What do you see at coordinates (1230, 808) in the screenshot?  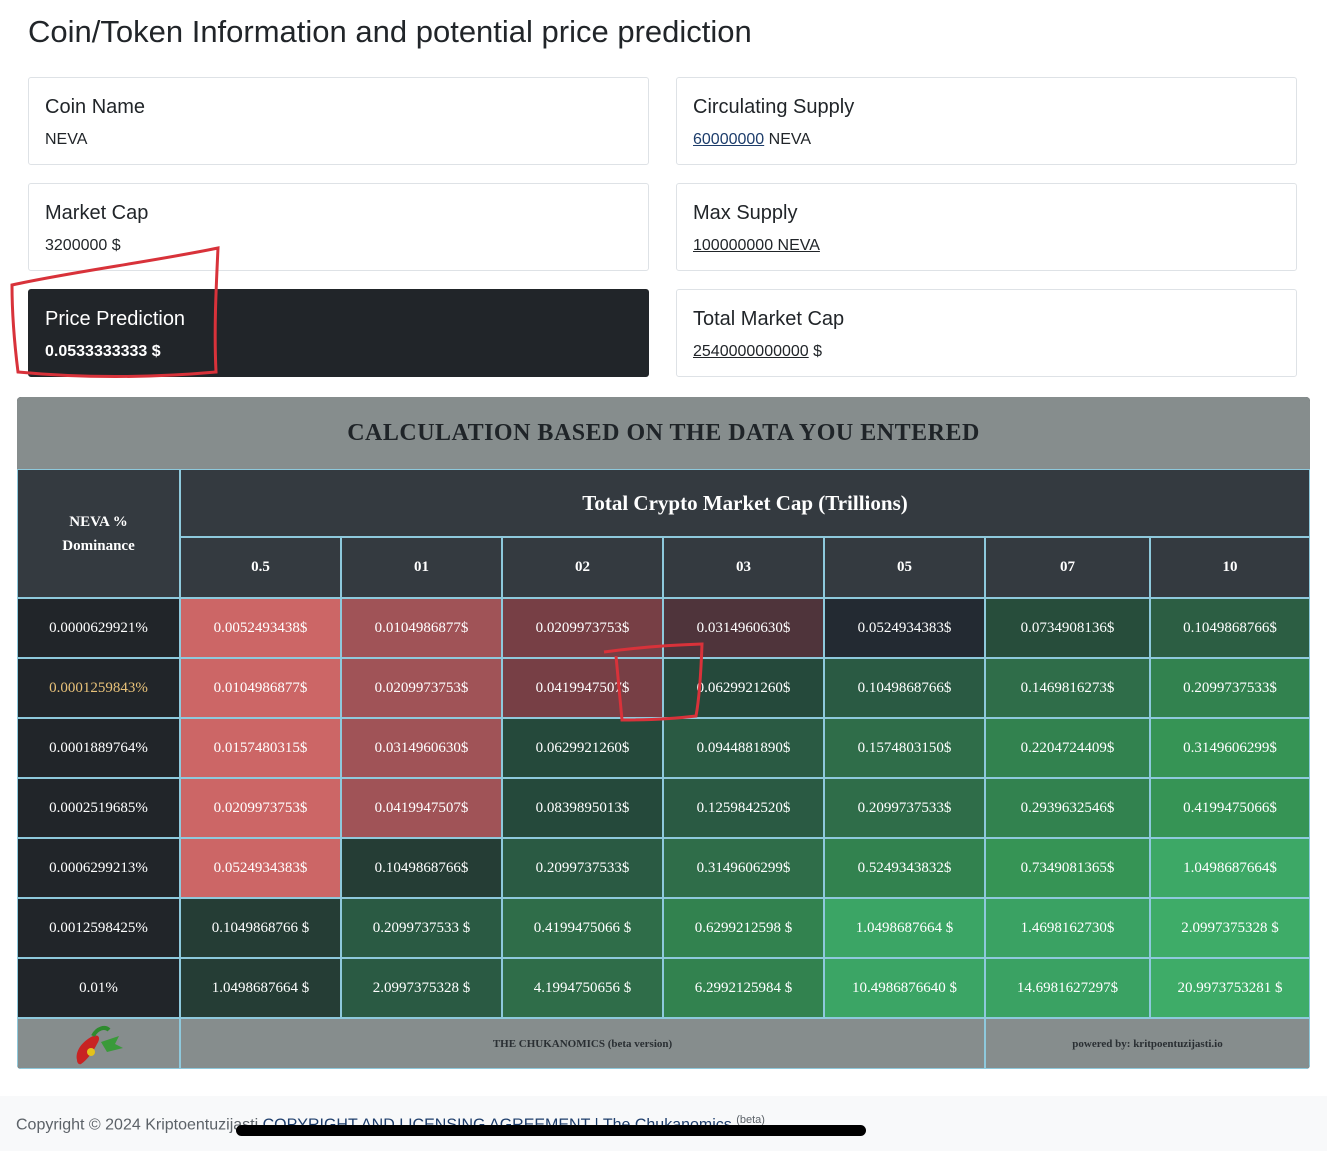 I see `value-cell: 0.4199475066$` at bounding box center [1230, 808].